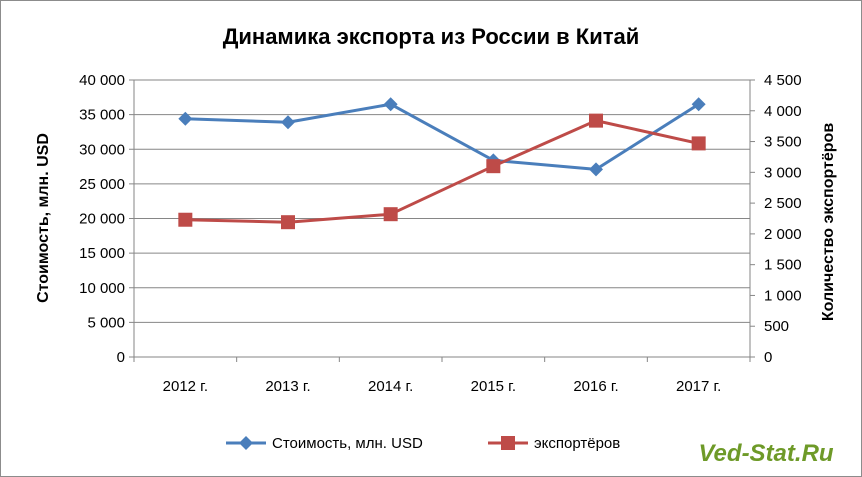  What do you see at coordinates (783, 80) in the screenshot?
I see `right-tick-label: 4 500` at bounding box center [783, 80].